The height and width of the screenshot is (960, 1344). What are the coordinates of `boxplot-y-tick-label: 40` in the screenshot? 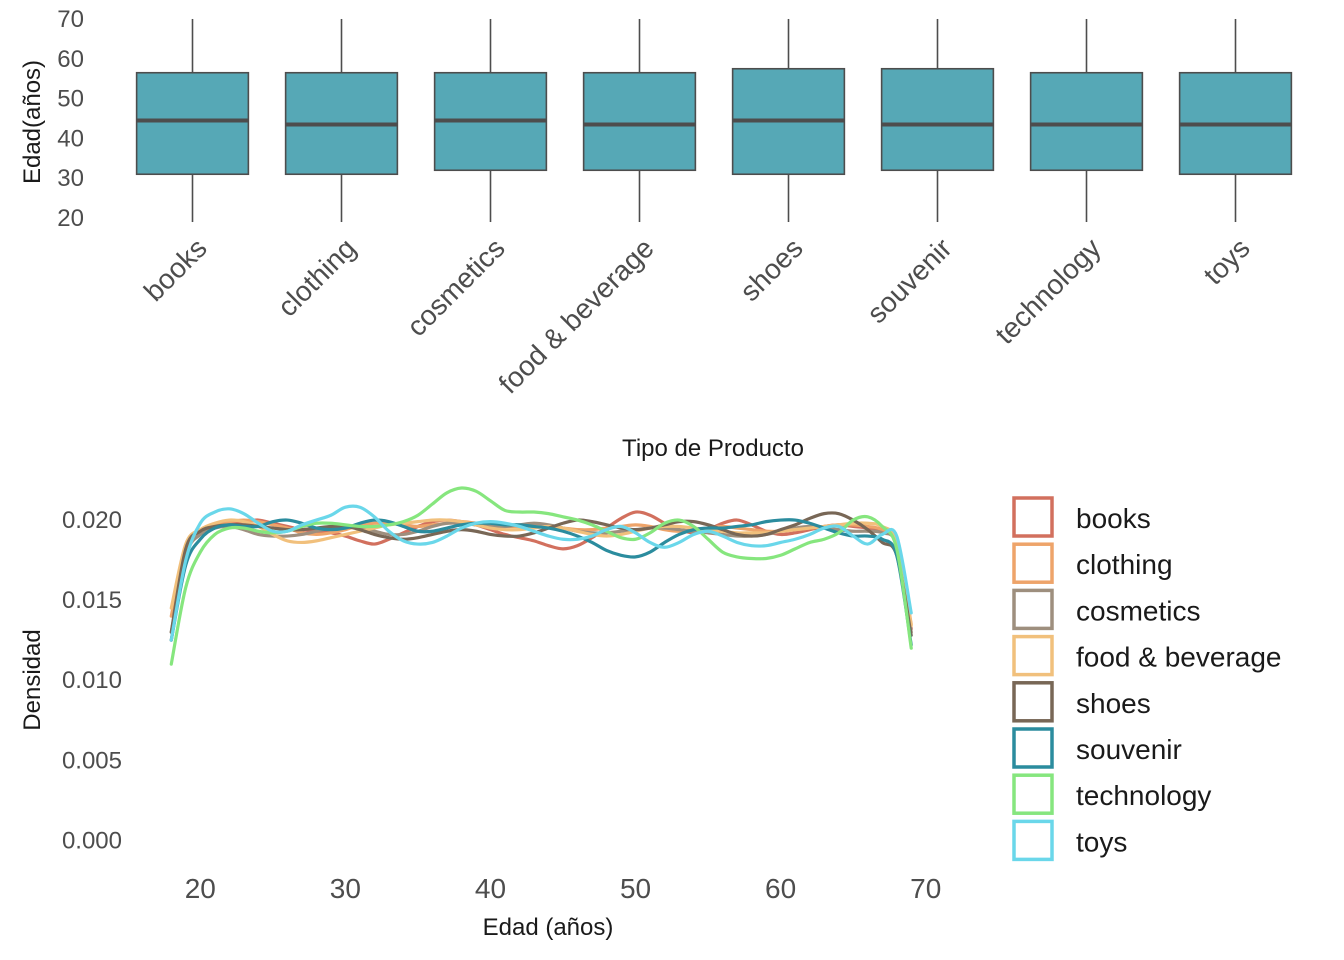 It's located at (70, 138).